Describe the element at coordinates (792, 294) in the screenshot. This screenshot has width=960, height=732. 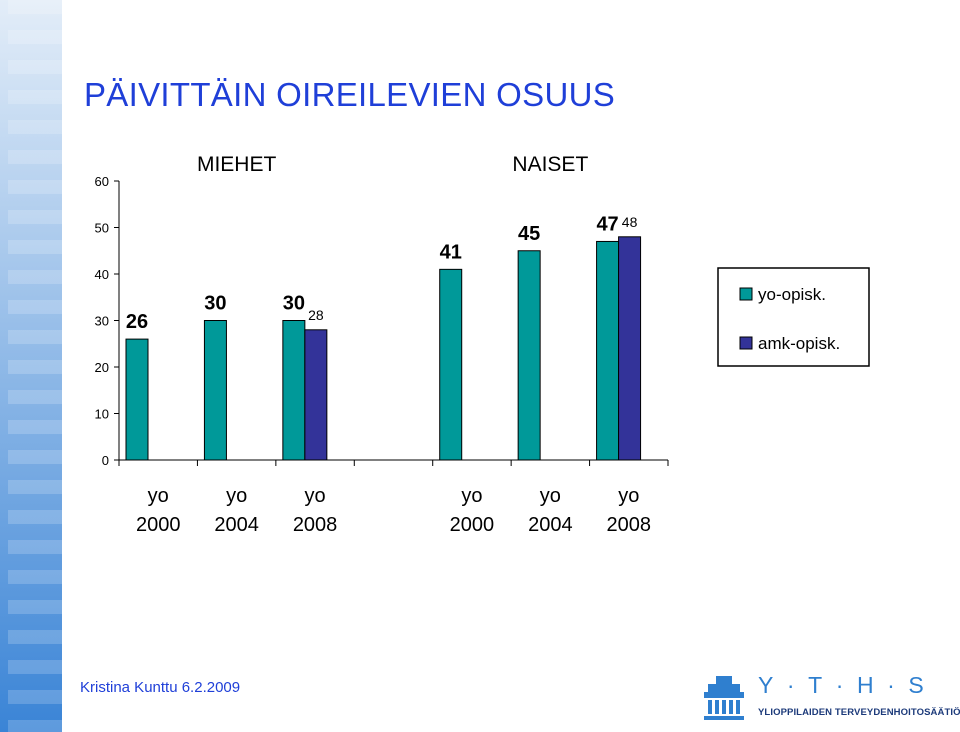
I see `legend-label: yo-opisk.` at that location.